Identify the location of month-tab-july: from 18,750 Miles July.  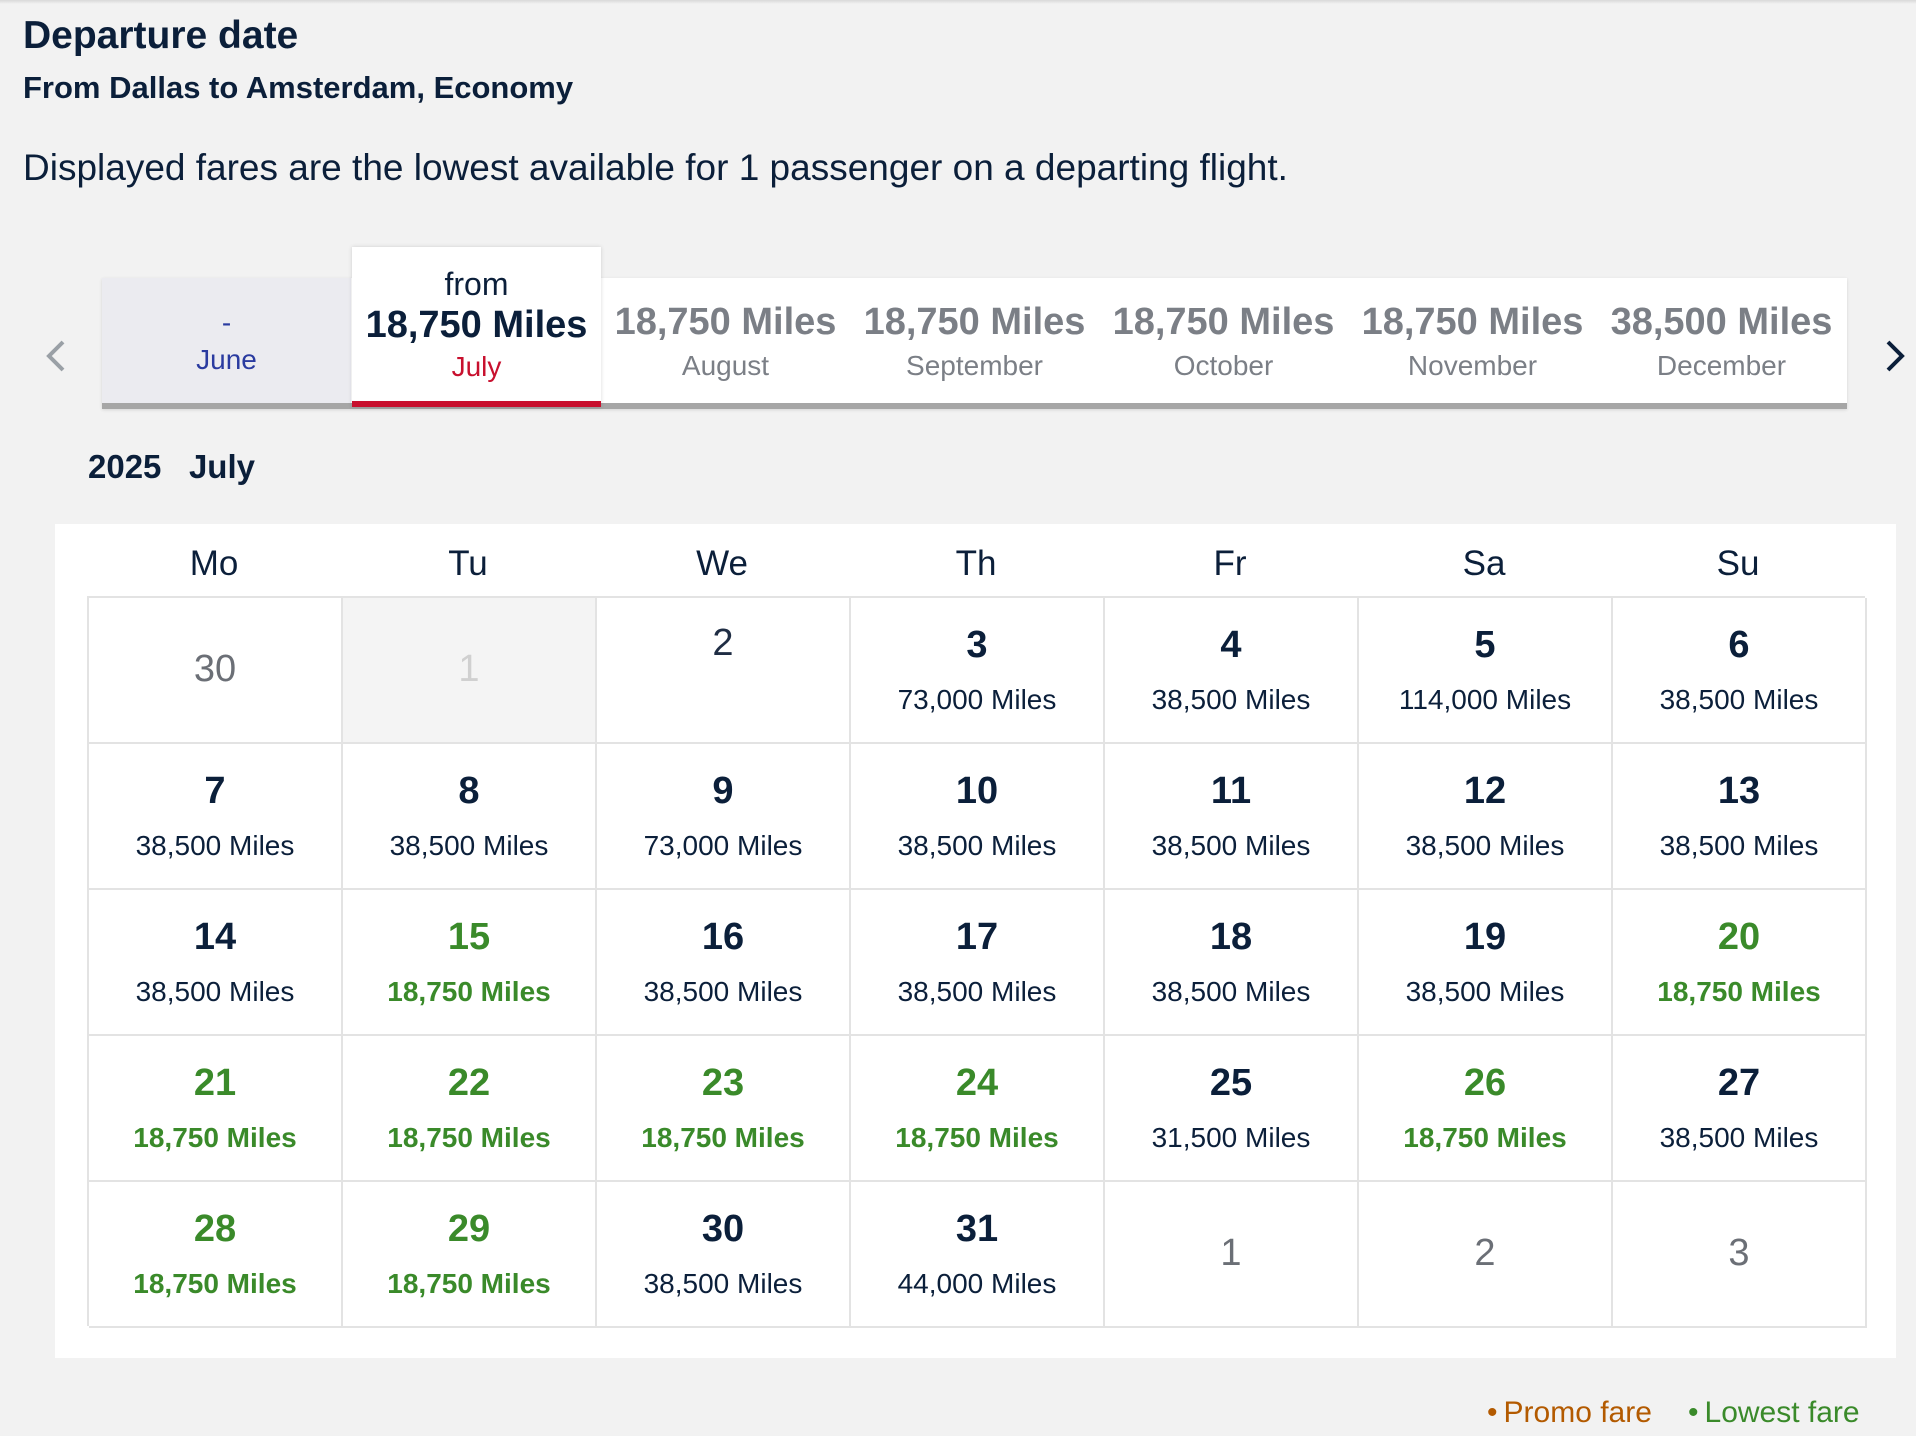
(476, 327).